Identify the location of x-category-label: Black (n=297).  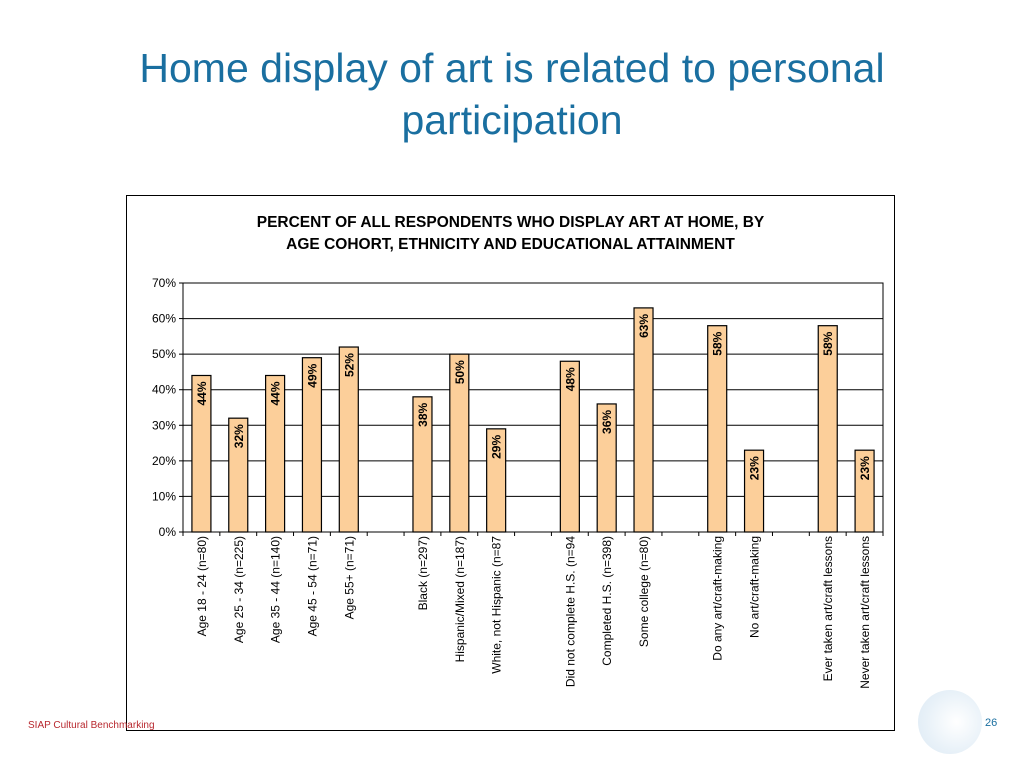
(423, 573).